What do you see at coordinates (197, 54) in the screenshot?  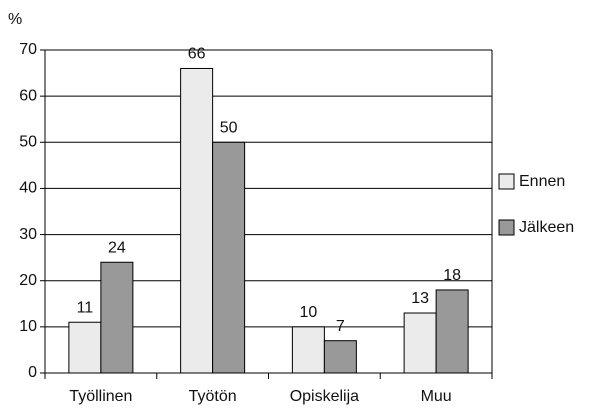 I see `data-label: 66` at bounding box center [197, 54].